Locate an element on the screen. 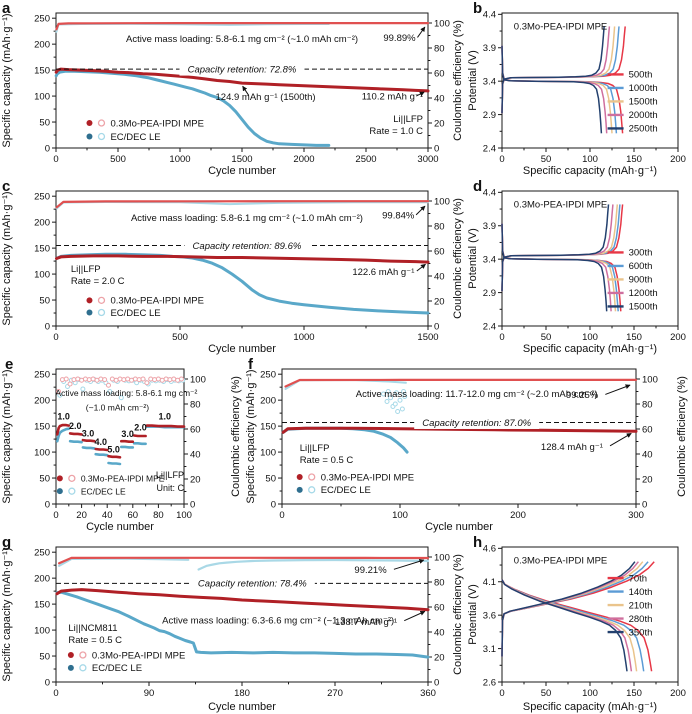 Image resolution: width=692 pixels, height=714 pixels. y-left-tick: 150 is located at coordinates (42, 248).